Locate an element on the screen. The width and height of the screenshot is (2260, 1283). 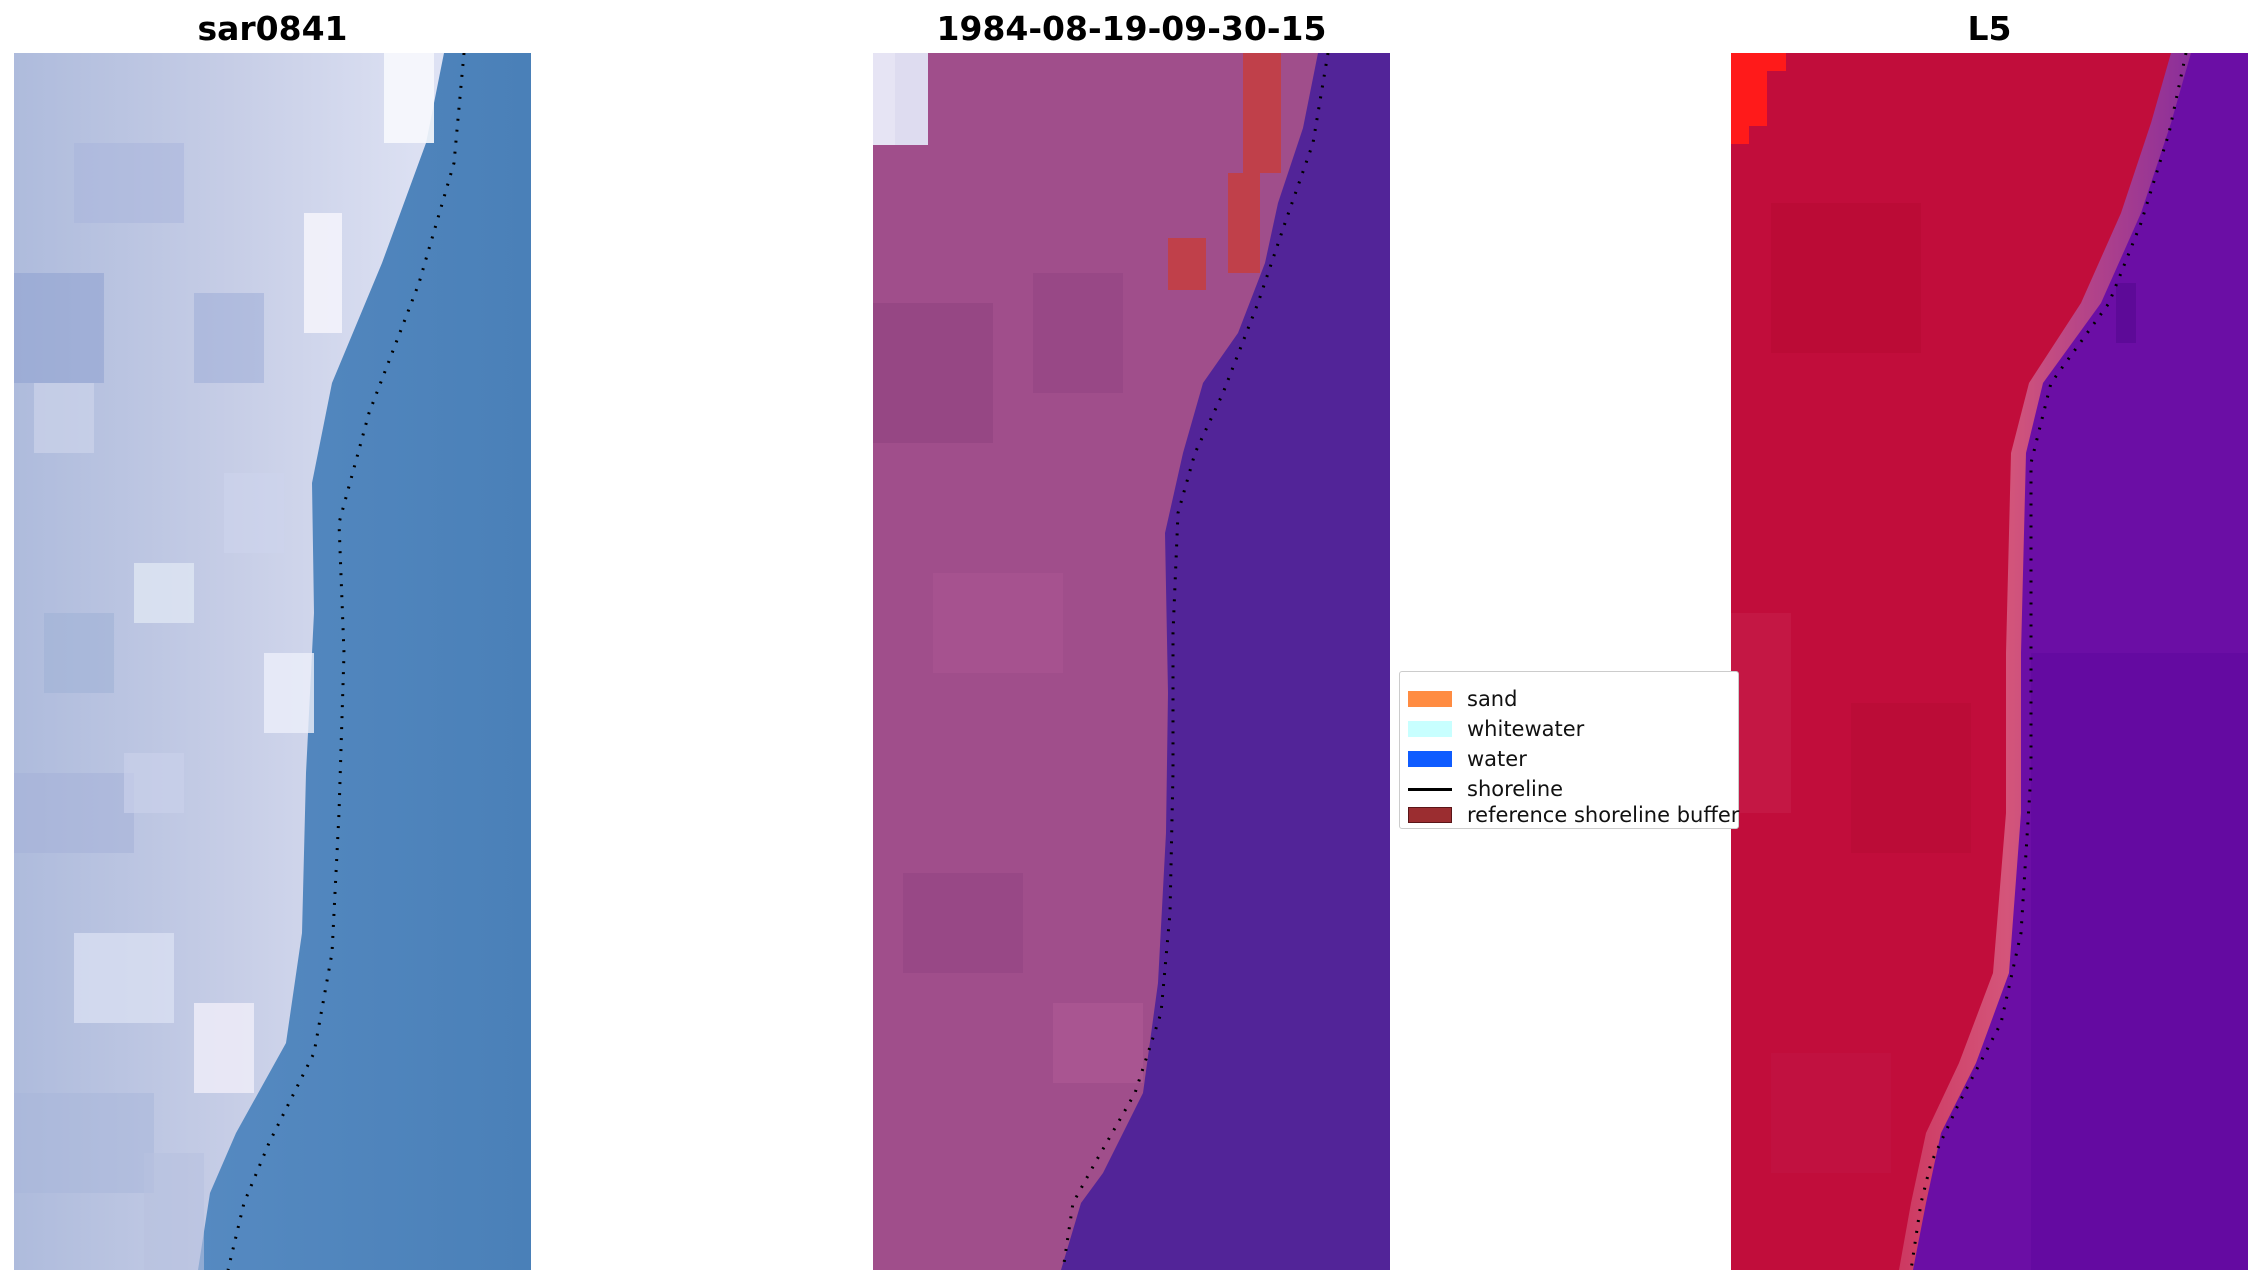
legend-label: whitewater is located at coordinates (1526, 729).